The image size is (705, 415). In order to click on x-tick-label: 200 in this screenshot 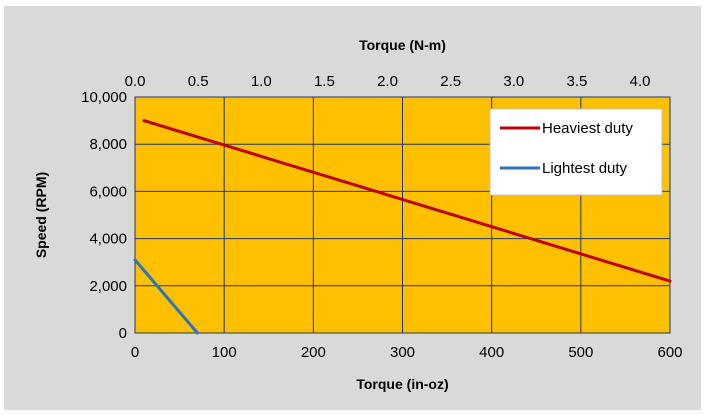, I will do `click(313, 352)`.